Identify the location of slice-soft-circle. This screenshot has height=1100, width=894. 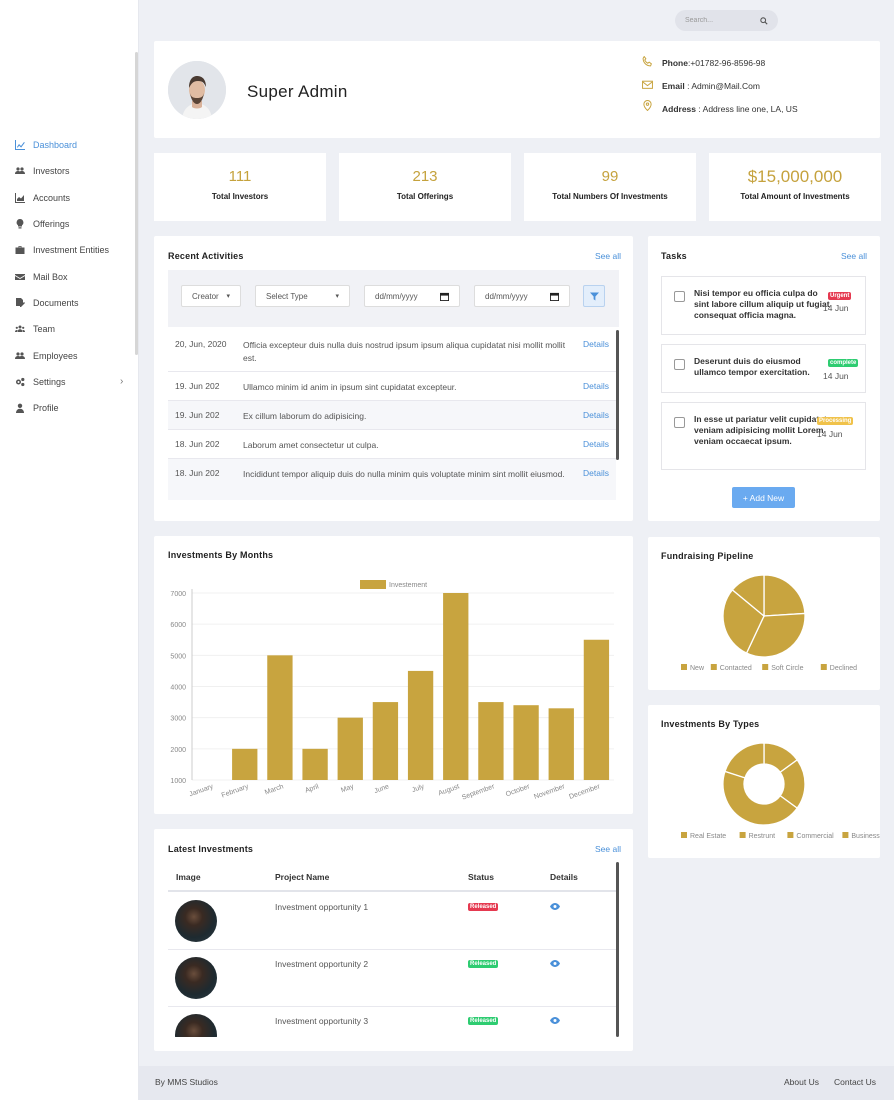
(743, 621).